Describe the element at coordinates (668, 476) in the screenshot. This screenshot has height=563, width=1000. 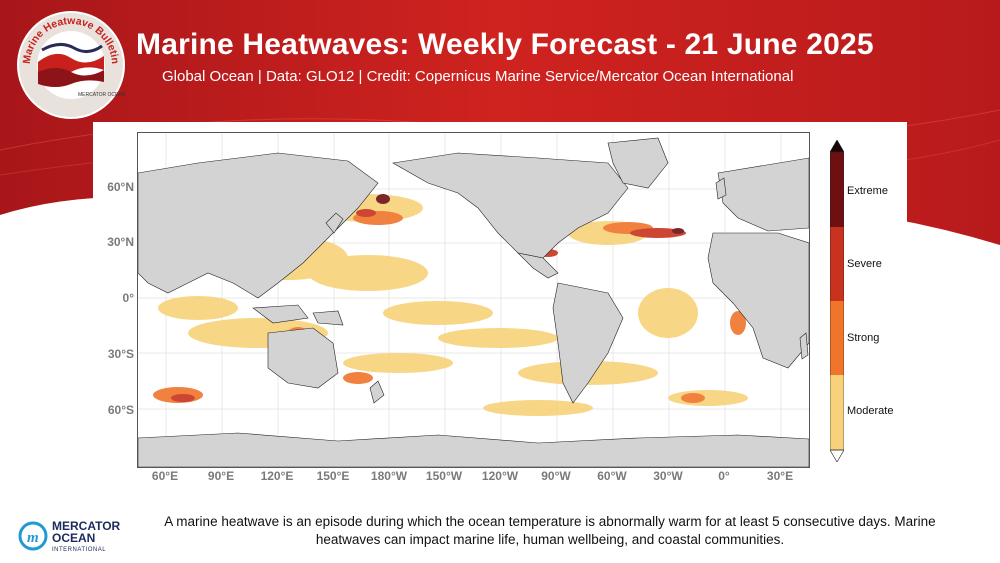
I see `lon-tick-30w: 30°W` at that location.